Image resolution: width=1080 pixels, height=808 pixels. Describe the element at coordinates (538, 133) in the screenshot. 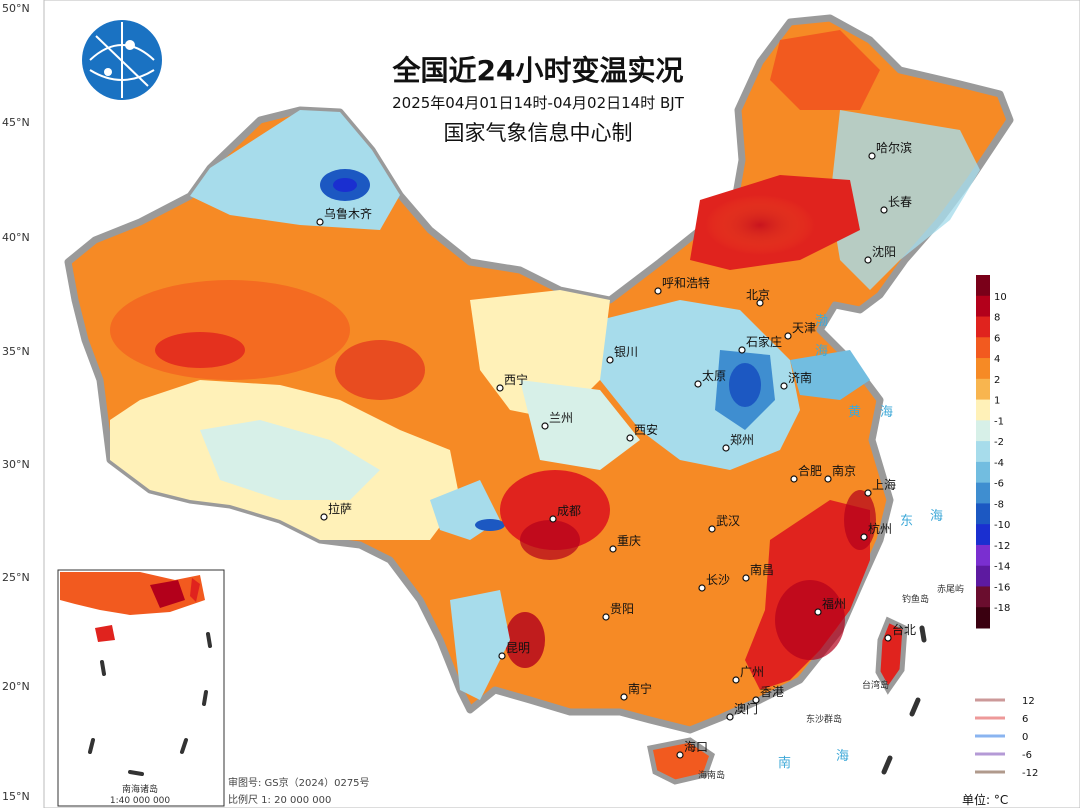

I see `map-org: 国家气象信息中心制` at that location.